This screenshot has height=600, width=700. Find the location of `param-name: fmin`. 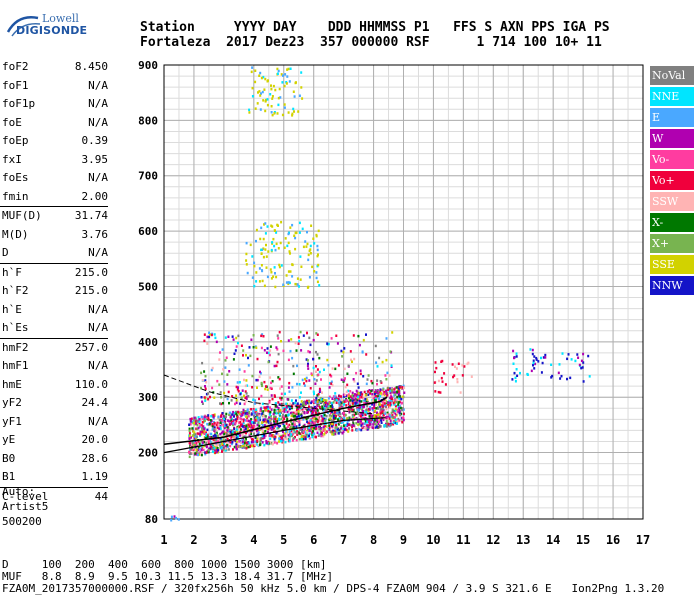

param-name: fmin is located at coordinates (15, 196).